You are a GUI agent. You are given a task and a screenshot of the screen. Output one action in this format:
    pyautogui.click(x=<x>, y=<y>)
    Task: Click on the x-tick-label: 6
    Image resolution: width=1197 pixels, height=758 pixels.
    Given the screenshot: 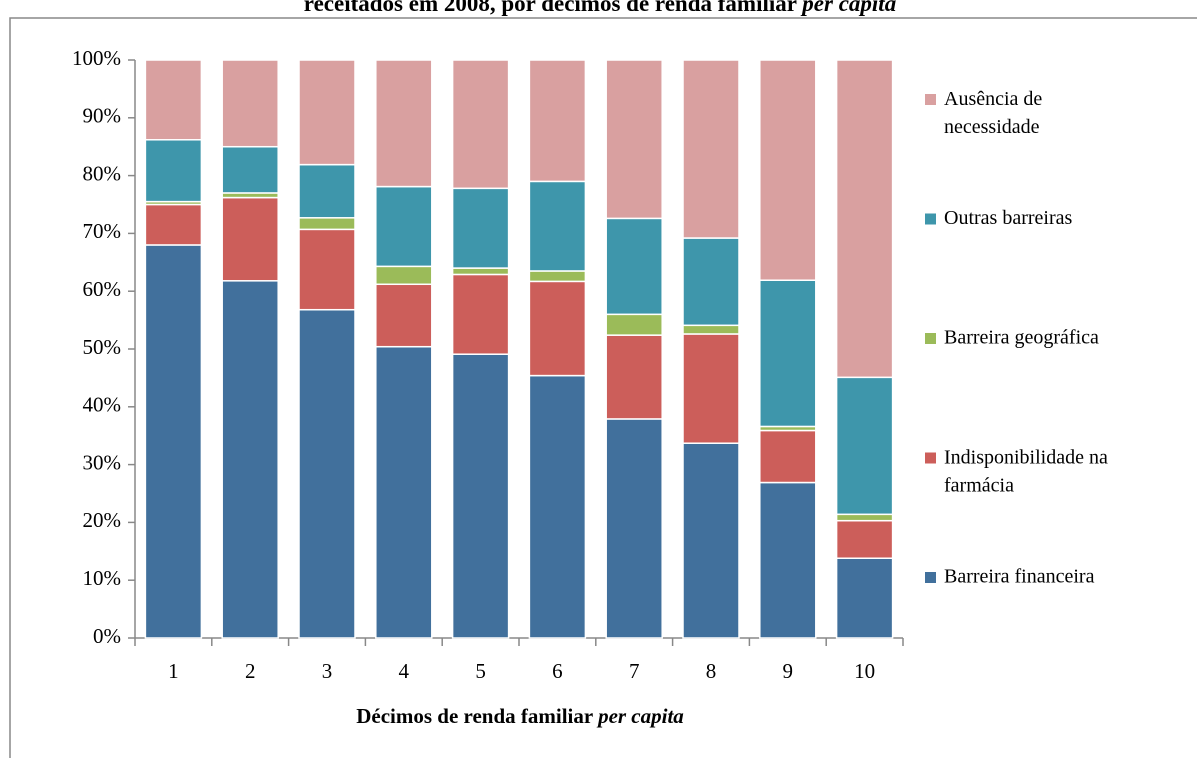 What is the action you would take?
    pyautogui.click(x=557, y=671)
    